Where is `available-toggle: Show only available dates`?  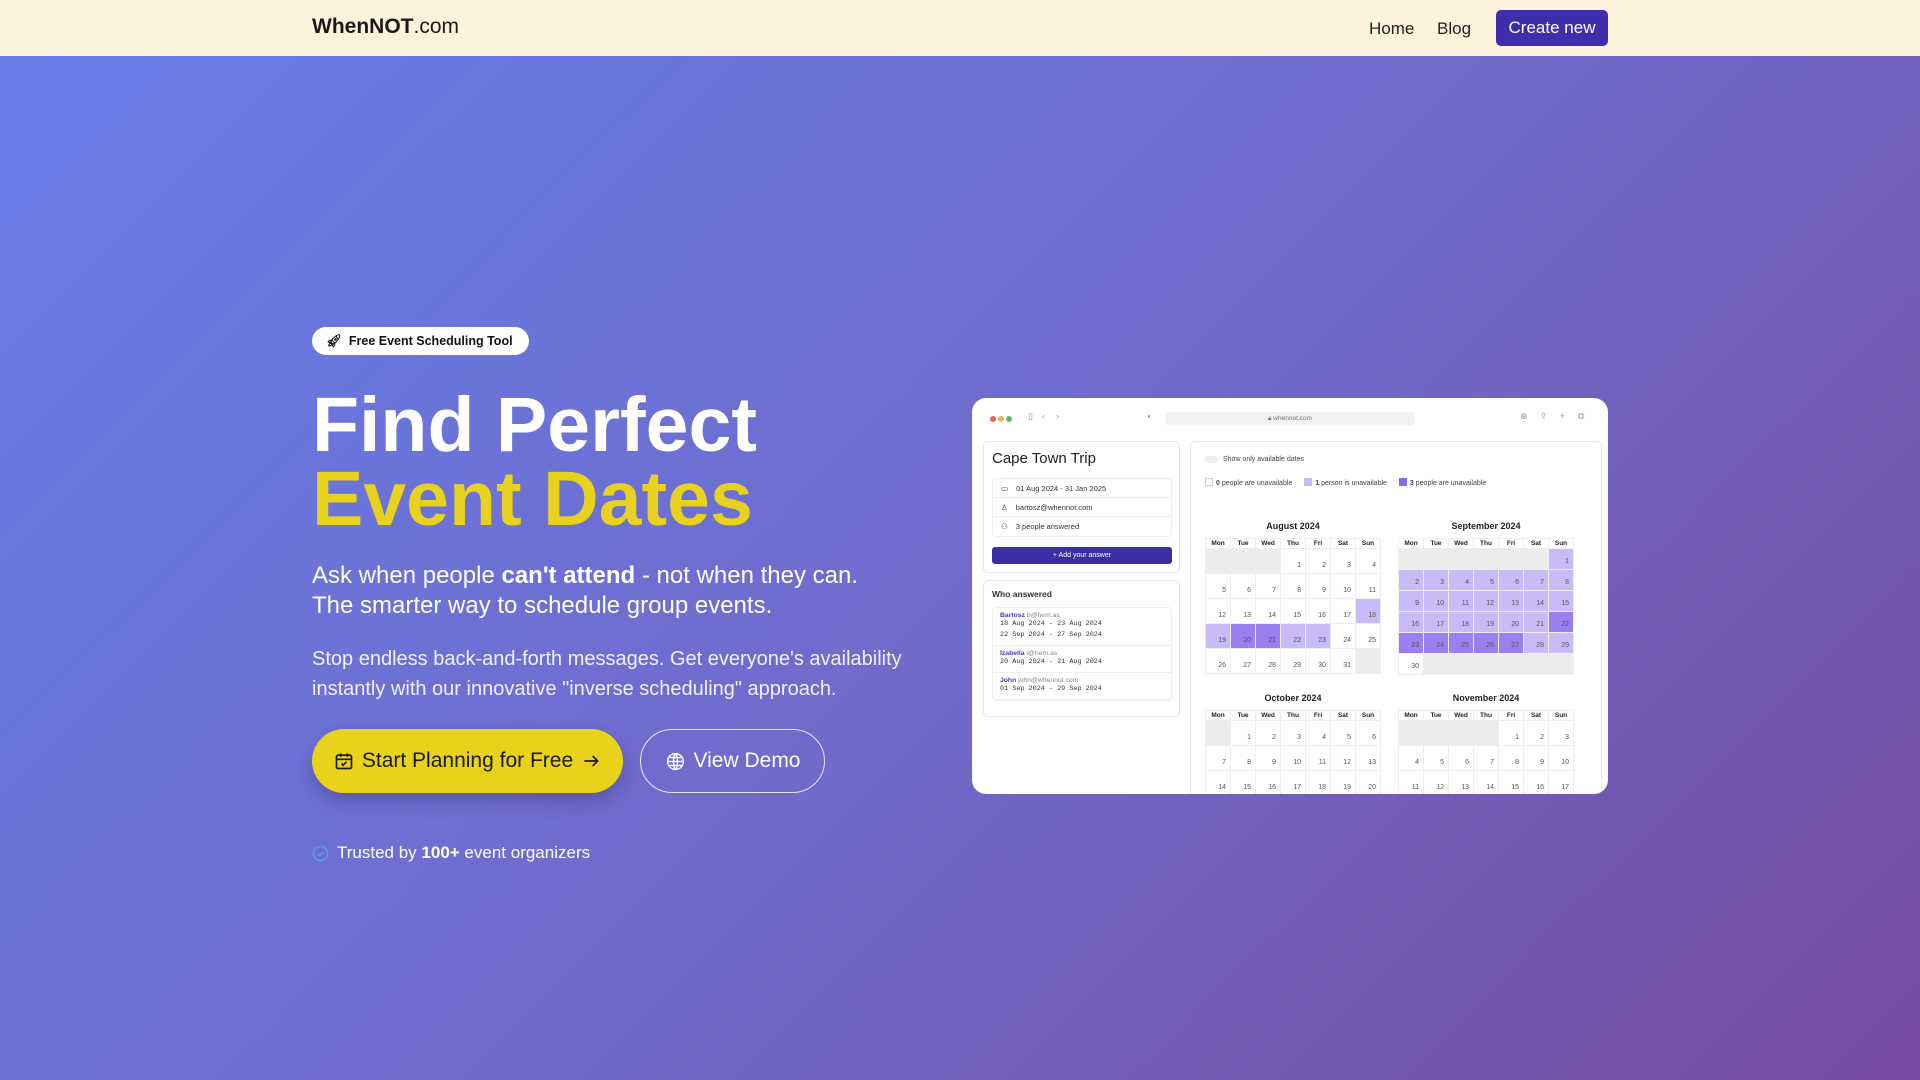 available-toggle: Show only available dates is located at coordinates (1254, 459).